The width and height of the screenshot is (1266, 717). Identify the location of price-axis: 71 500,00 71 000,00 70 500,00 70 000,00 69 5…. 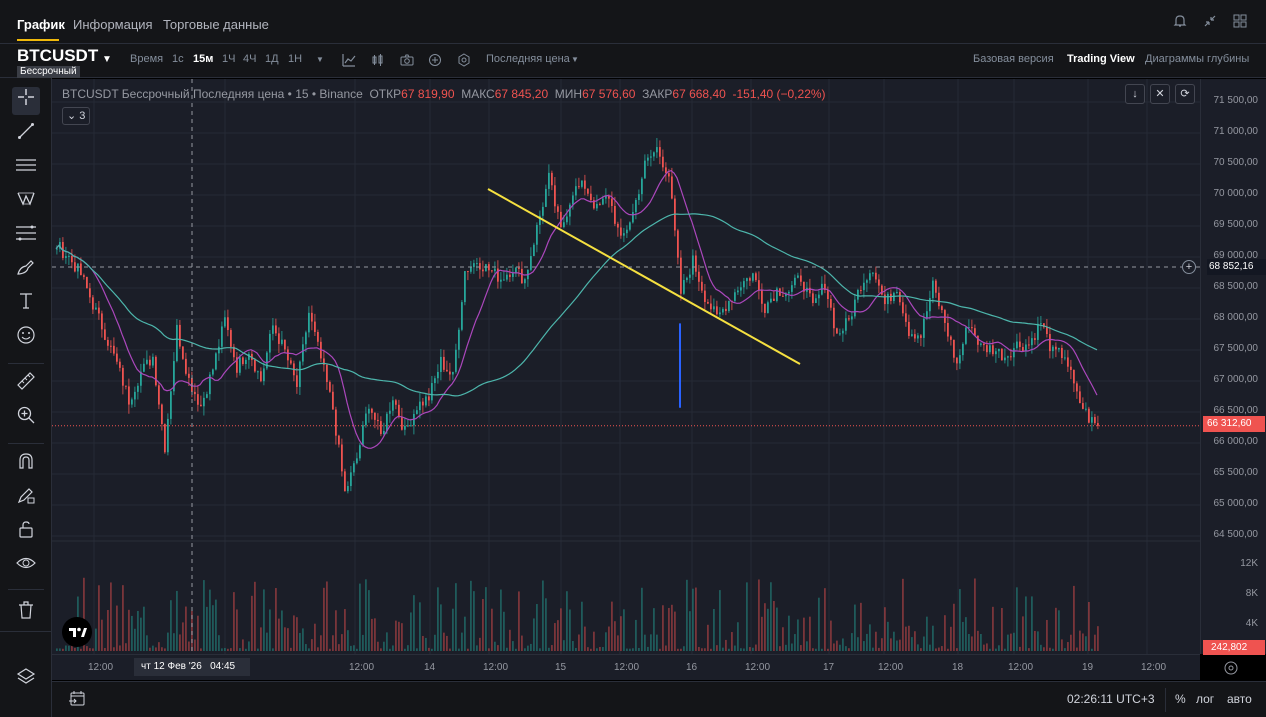
(1233, 367).